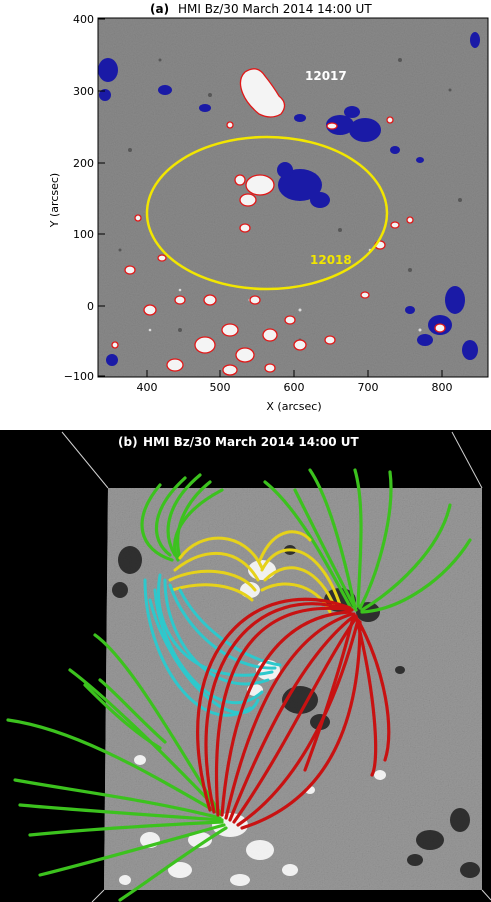 Image resolution: width=491 pixels, height=902 pixels. What do you see at coordinates (147, 387) in the screenshot?
I see `x-tick-label: 400` at bounding box center [147, 387].